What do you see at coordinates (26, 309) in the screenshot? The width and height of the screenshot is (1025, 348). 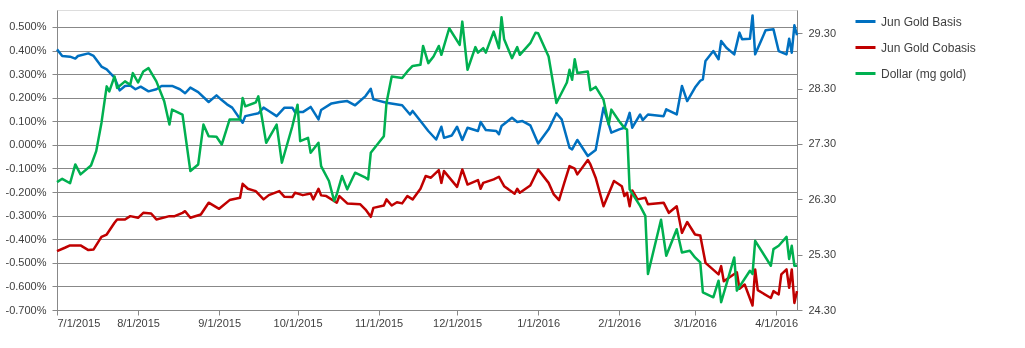 I see `y-tick-label: -0.700%` at bounding box center [26, 309].